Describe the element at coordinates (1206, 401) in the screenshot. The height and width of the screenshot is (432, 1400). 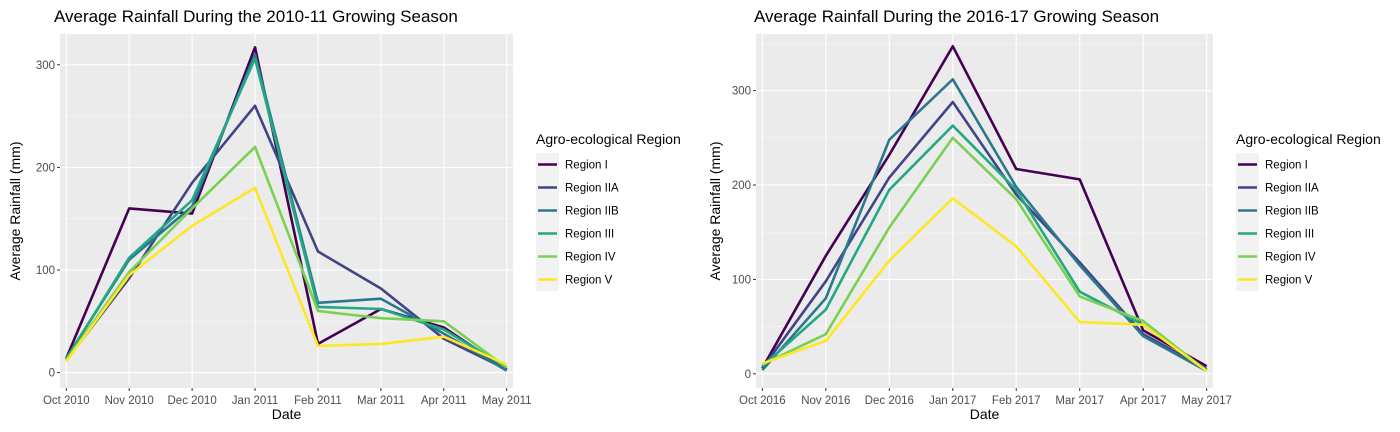
I see `x-tick-label: May 2017` at that location.